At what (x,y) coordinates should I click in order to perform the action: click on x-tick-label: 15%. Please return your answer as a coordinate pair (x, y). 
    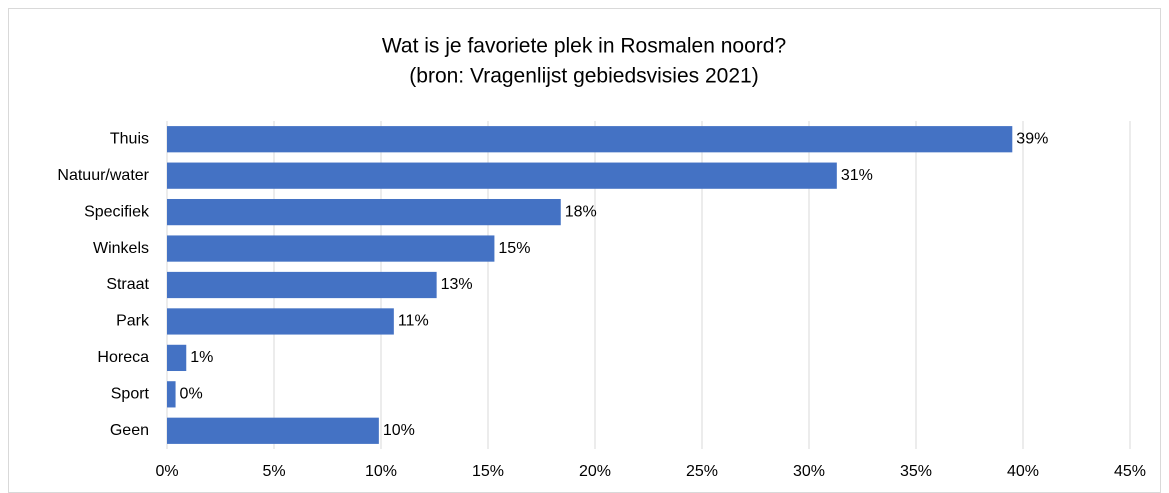
    Looking at the image, I should click on (488, 471).